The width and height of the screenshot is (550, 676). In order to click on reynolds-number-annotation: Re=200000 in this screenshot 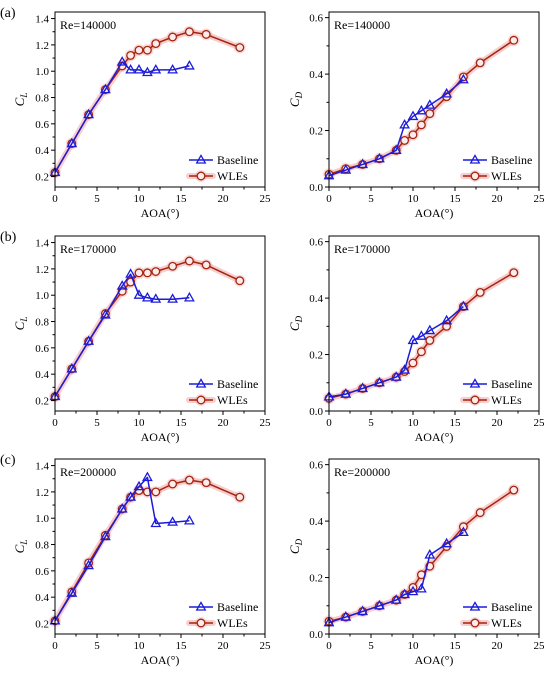, I will do `click(362, 472)`.